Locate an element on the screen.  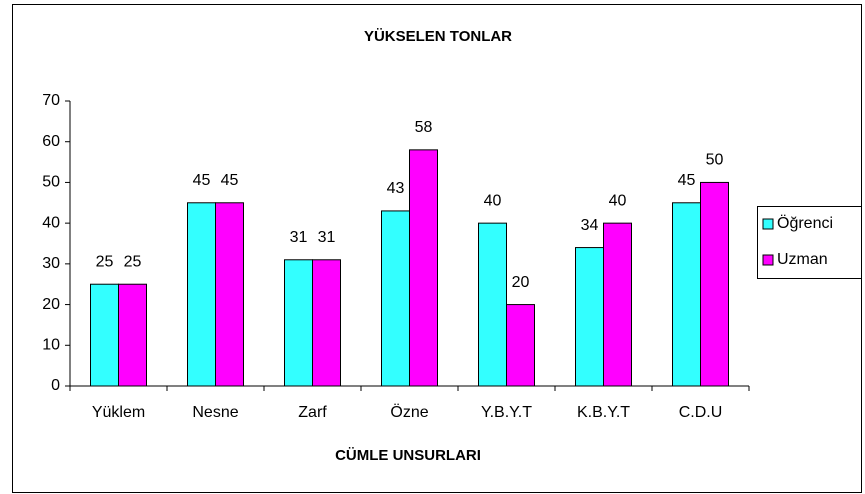
value-label: 20 is located at coordinates (521, 282).